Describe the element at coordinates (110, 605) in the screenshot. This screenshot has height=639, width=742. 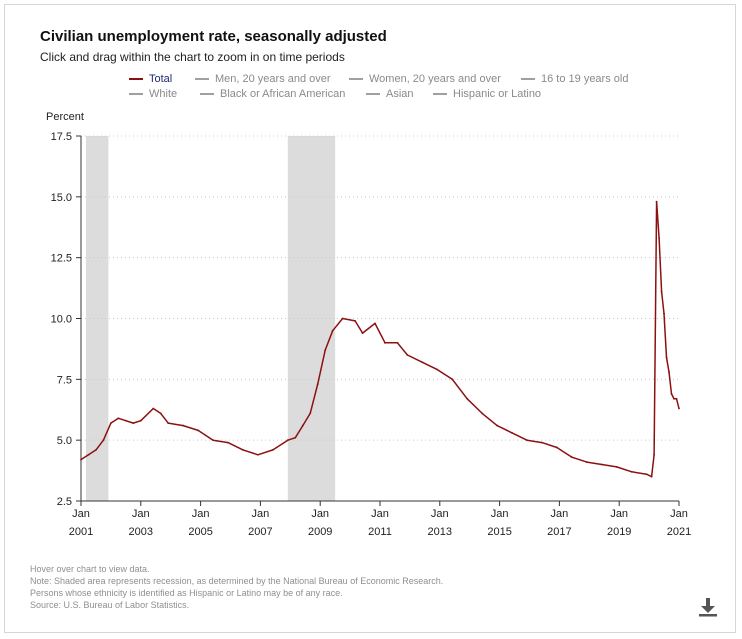
I see `footnote-source: Source: U.S. Bureau of Labor Statistics.` at that location.